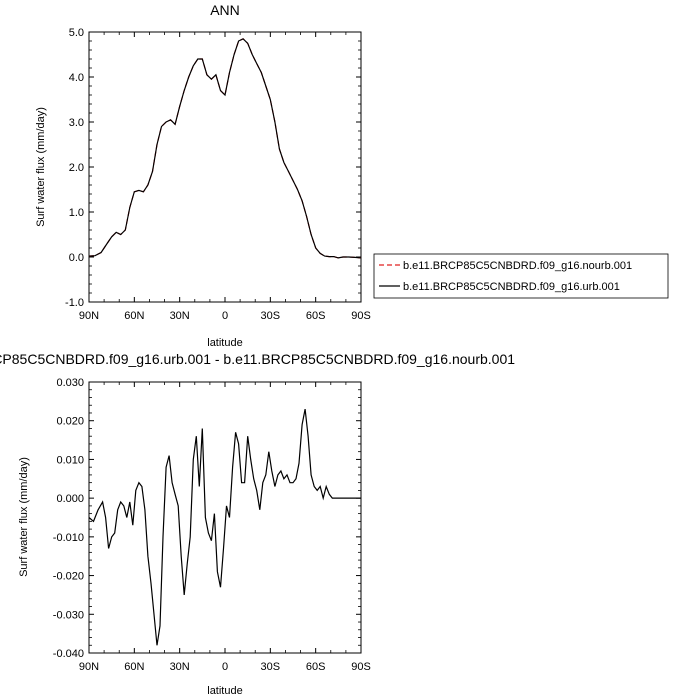 The width and height of the screenshot is (700, 700). I want to click on y-tick-label: 3.0, so click(76, 123).